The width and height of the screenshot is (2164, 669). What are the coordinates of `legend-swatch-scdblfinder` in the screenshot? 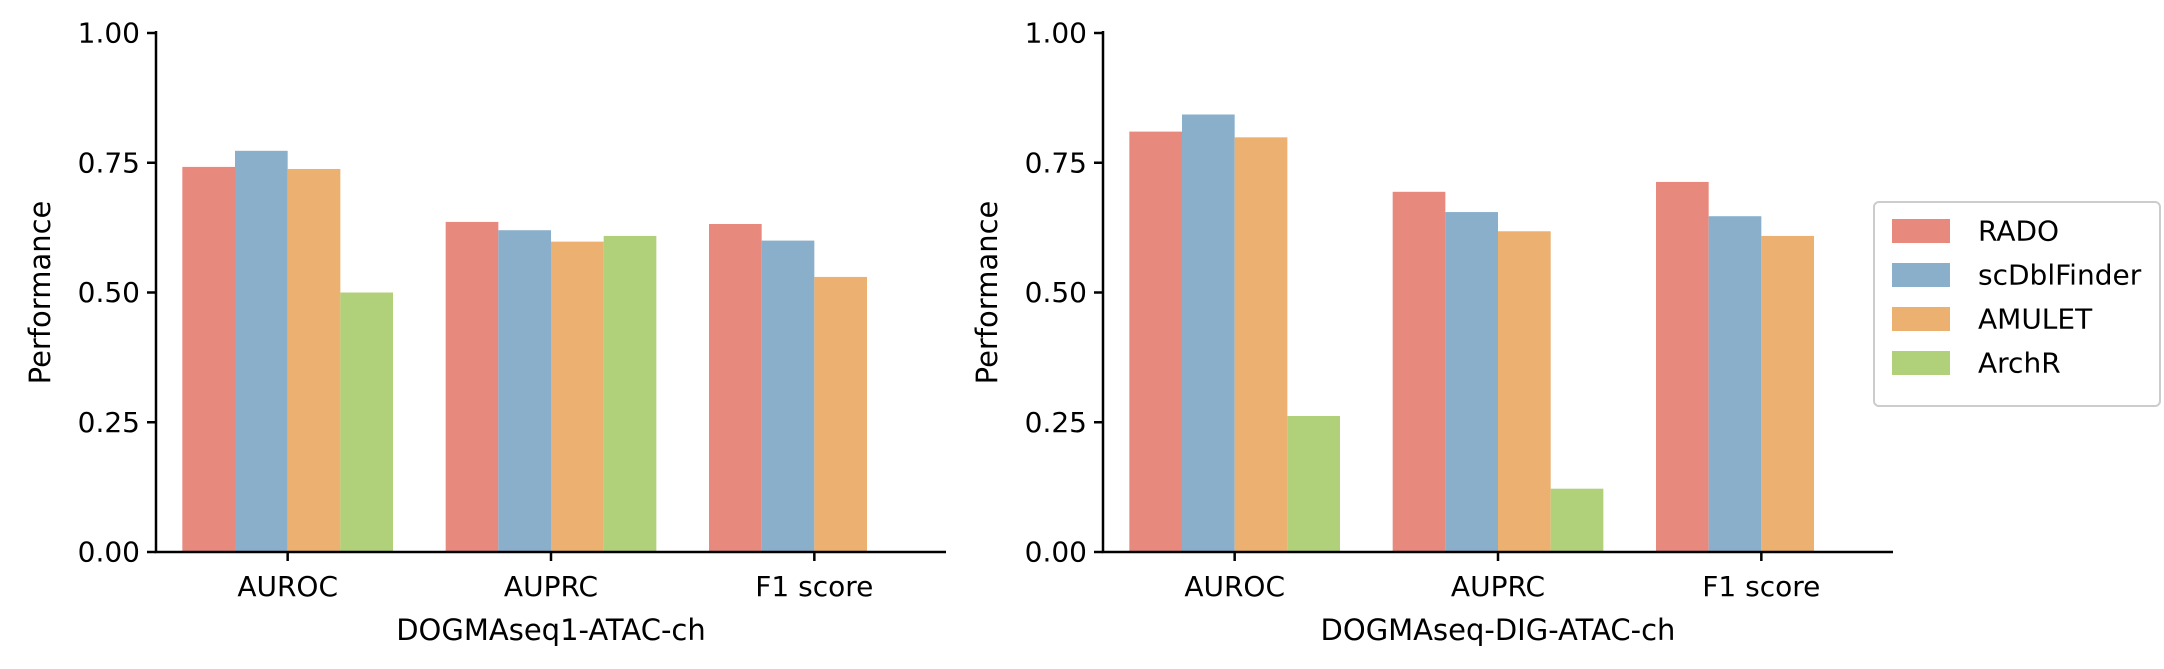 It's located at (1921, 275).